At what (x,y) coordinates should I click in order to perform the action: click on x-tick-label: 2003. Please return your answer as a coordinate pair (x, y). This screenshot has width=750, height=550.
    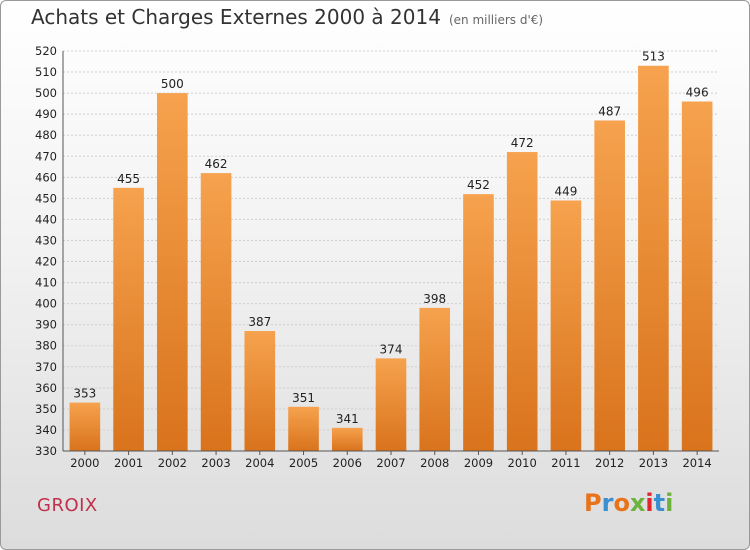
    Looking at the image, I should click on (215, 463).